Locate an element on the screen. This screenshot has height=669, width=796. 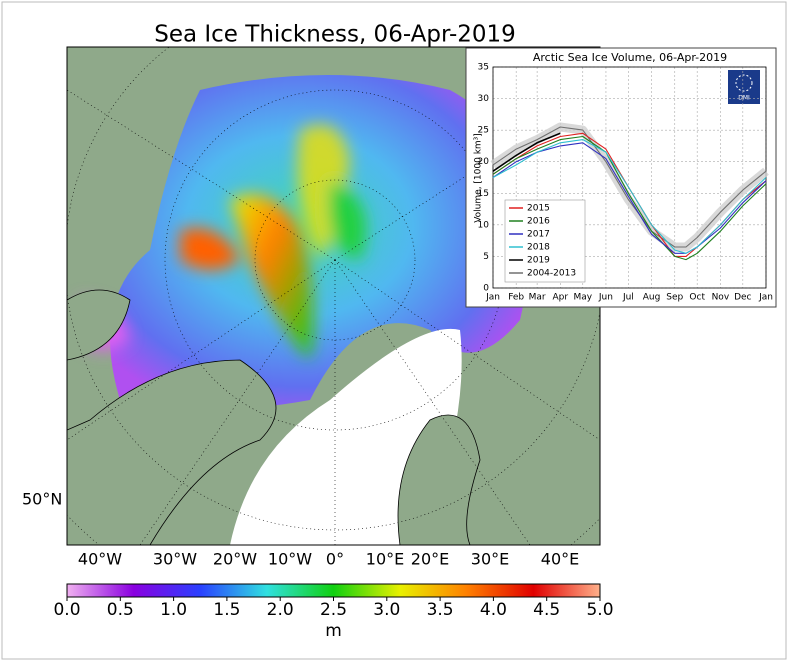
x-tick-label: Oct is located at coordinates (697, 298).